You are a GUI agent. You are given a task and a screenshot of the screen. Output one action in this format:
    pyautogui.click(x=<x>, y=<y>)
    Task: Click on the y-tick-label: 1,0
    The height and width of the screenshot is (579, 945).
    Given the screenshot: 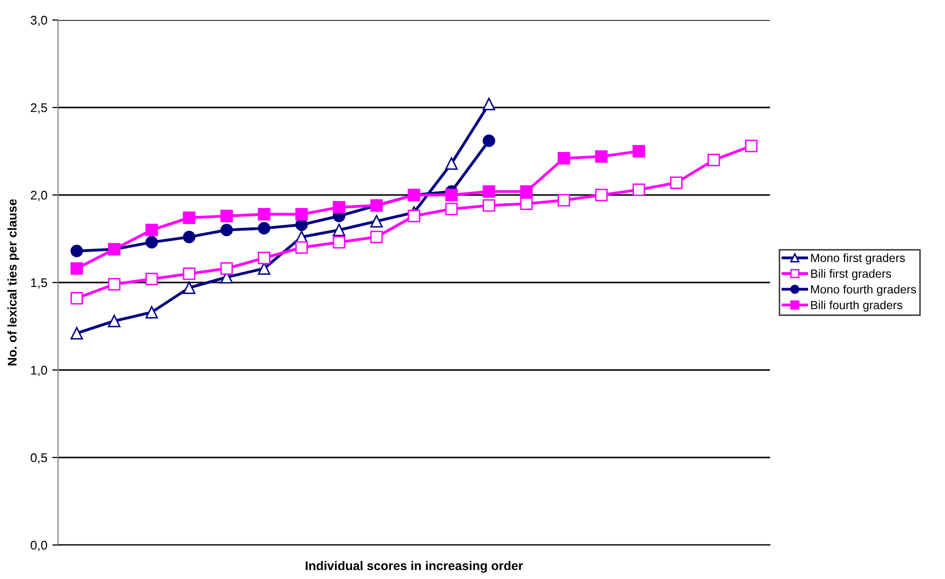 What is the action you would take?
    pyautogui.click(x=39, y=371)
    